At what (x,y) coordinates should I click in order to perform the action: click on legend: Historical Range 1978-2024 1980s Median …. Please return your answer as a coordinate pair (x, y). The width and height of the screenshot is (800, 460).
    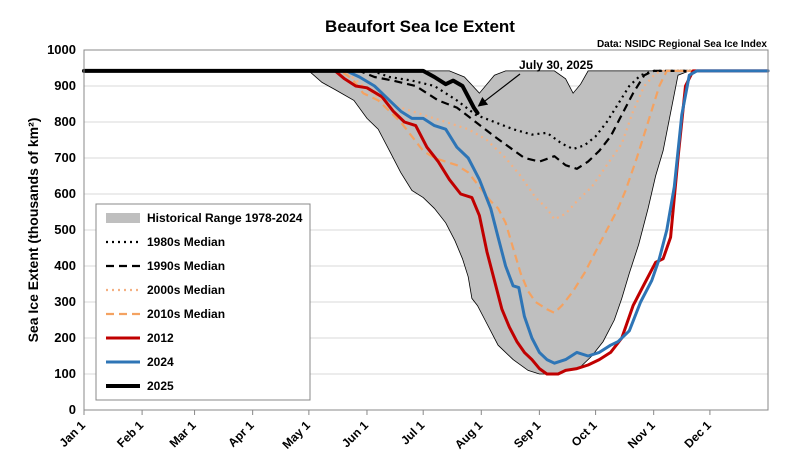
    Looking at the image, I should click on (203, 302).